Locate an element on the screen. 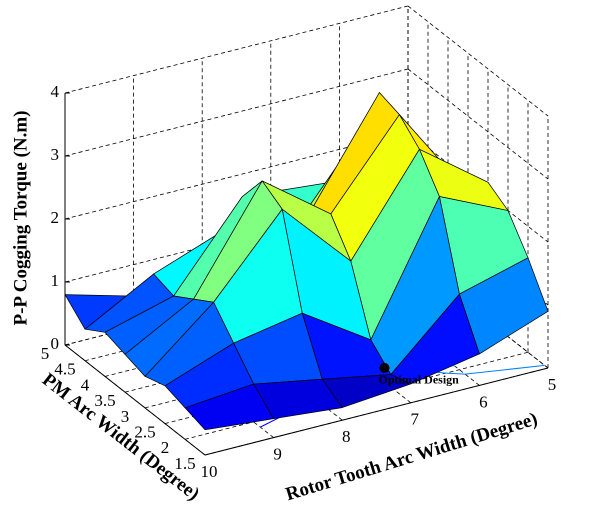 The image size is (594, 523). x-tick-label: 5 is located at coordinates (552, 384).